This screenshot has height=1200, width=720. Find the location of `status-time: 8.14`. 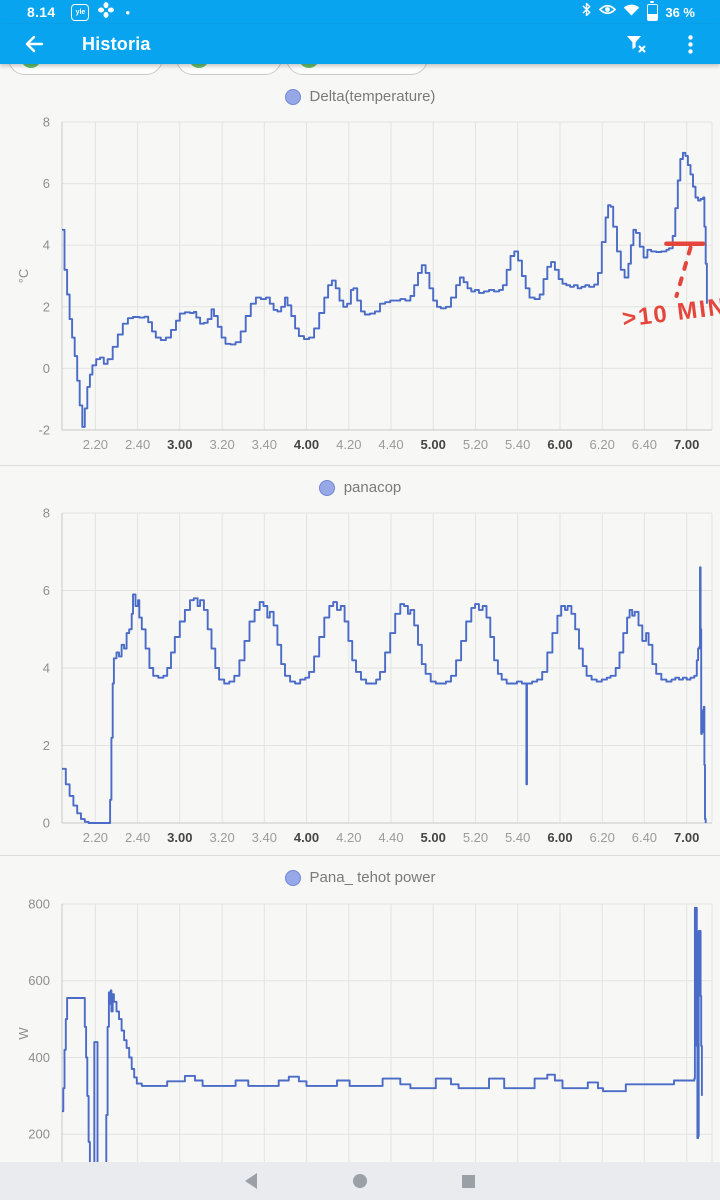

status-time: 8.14 is located at coordinates (41, 12).